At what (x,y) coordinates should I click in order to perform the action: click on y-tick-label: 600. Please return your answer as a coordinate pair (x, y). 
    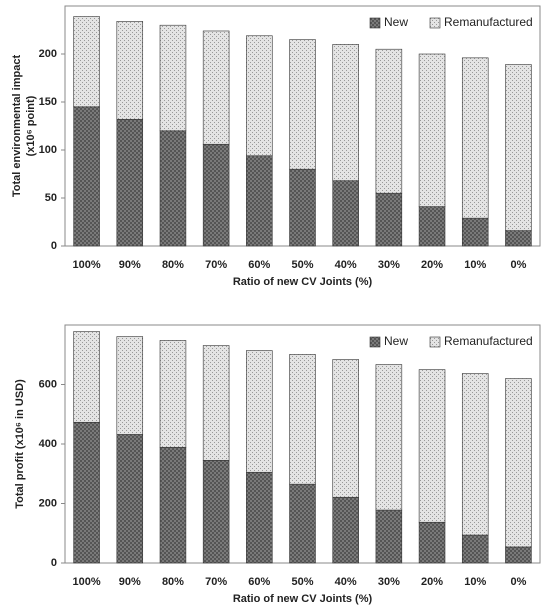
    Looking at the image, I should click on (48, 384).